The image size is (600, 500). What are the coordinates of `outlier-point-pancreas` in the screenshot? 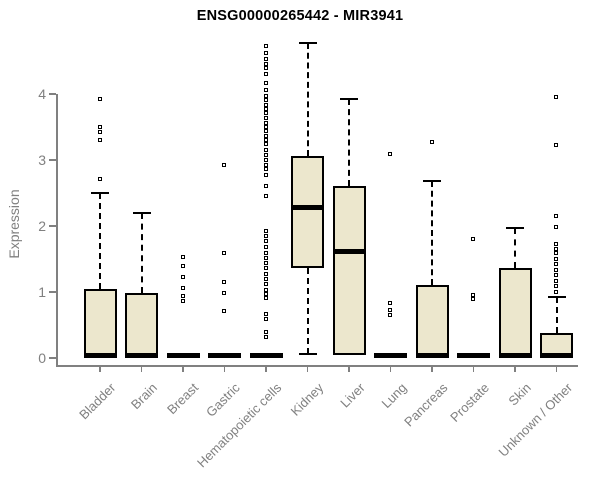 It's located at (431, 141).